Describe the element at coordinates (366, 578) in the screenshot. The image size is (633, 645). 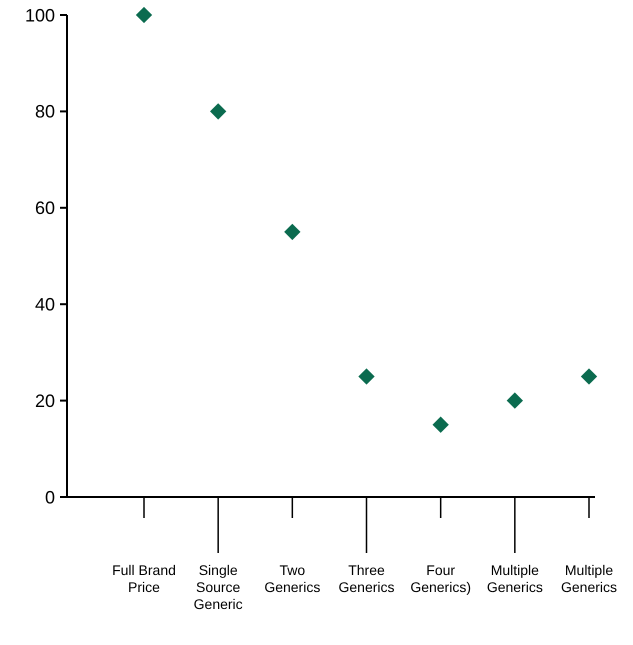
I see `x-tick-label: Three Generics` at that location.